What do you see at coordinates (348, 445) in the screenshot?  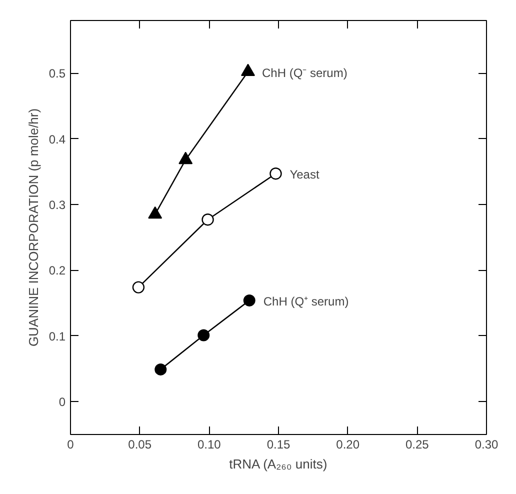 I see `x-tick-label: 0.20` at bounding box center [348, 445].